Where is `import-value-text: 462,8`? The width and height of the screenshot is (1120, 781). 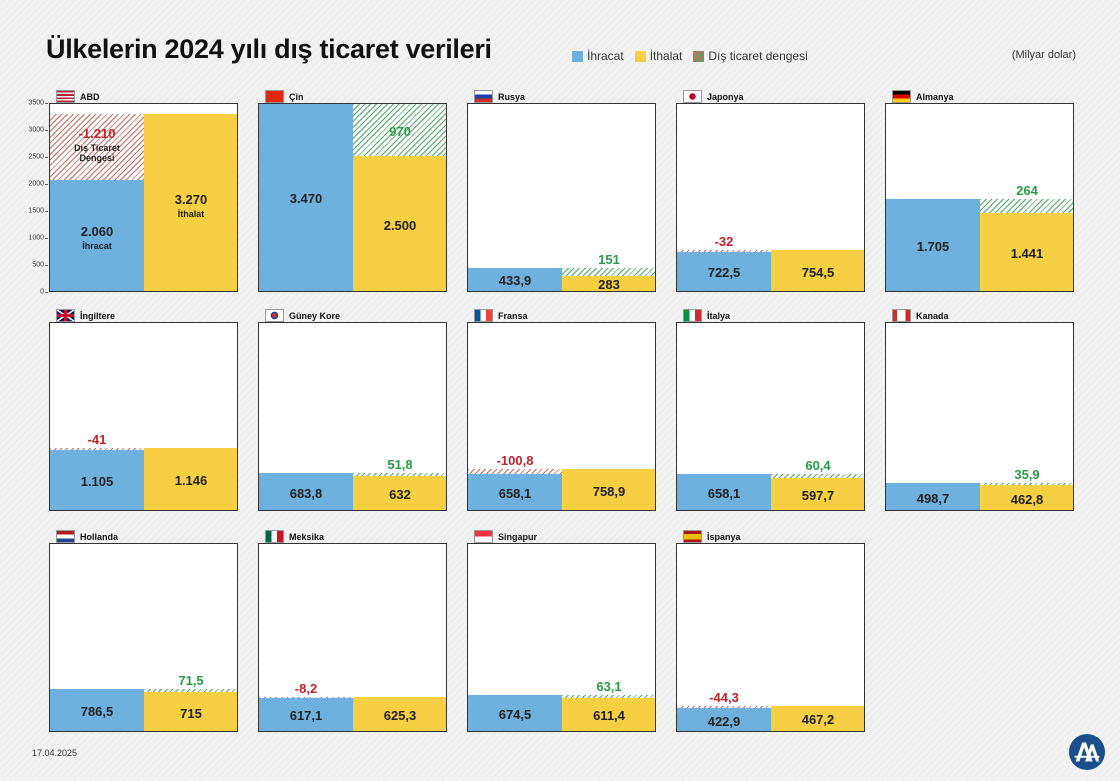 import-value-text: 462,8 is located at coordinates (1027, 499).